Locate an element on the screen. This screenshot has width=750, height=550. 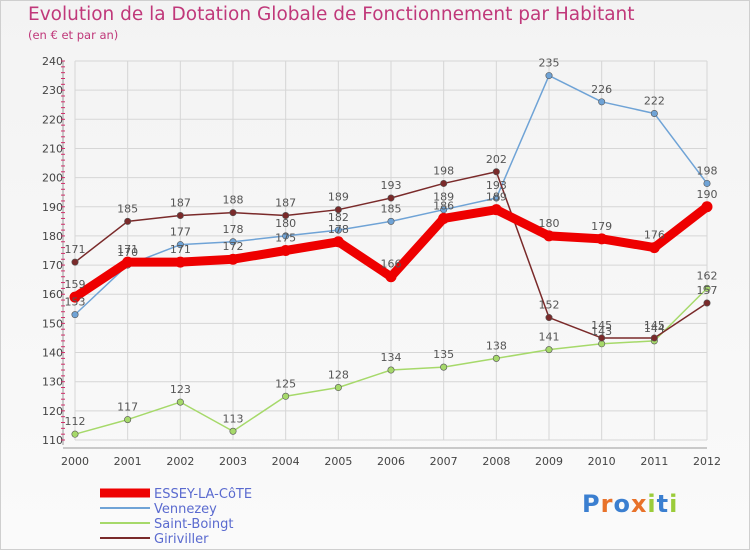
y-tick-label: 220 is located at coordinates (52, 119).